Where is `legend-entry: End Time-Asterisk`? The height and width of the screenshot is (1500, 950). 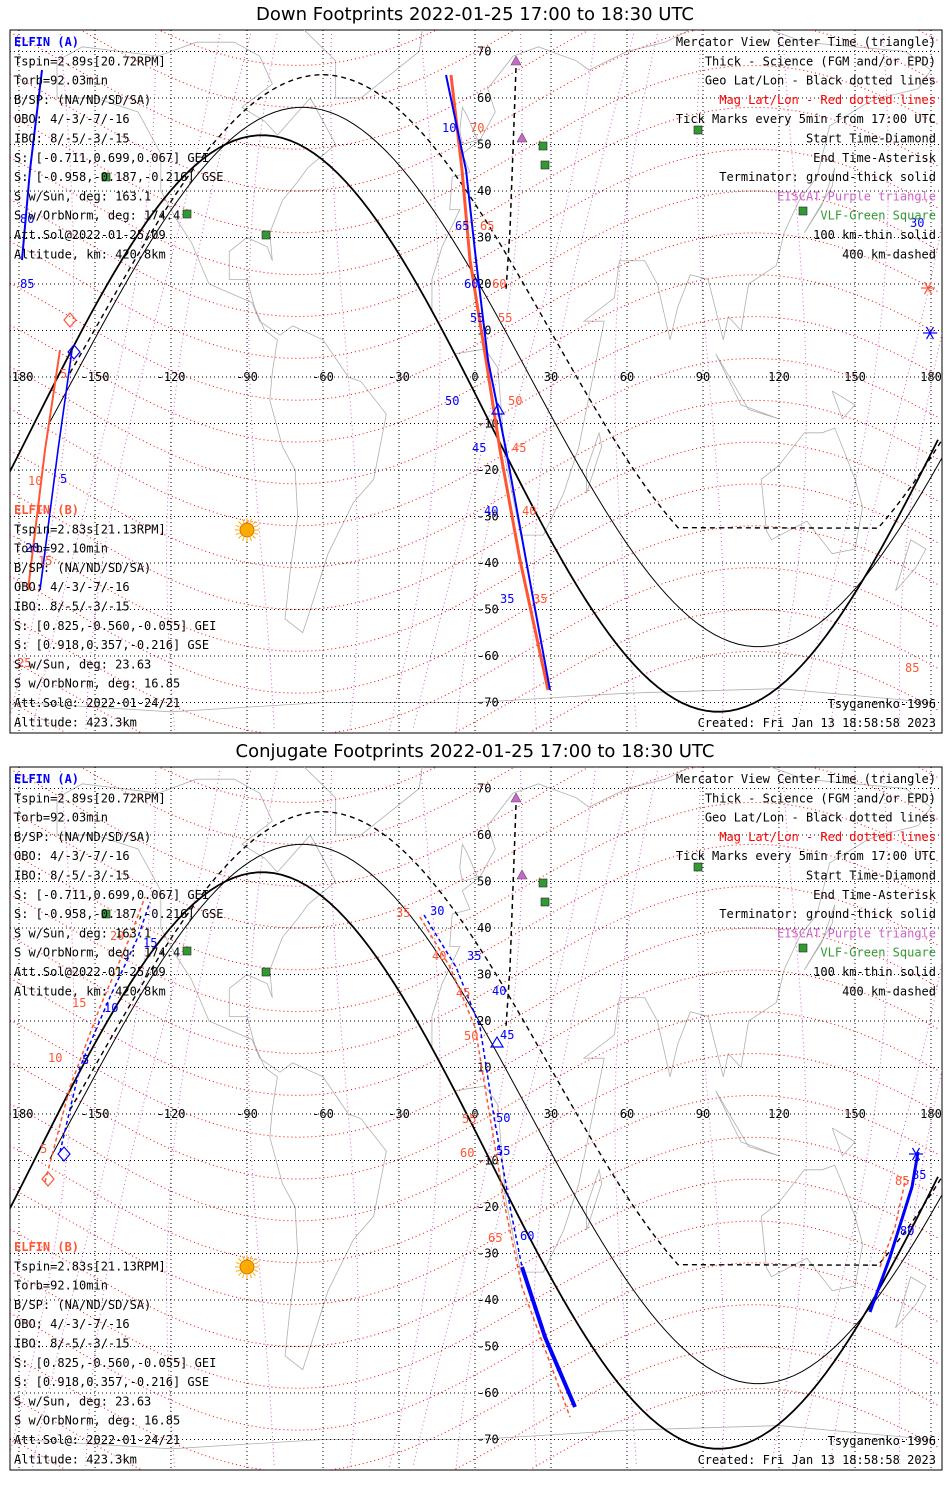
legend-entry: End Time-Asterisk is located at coordinates (875, 895).